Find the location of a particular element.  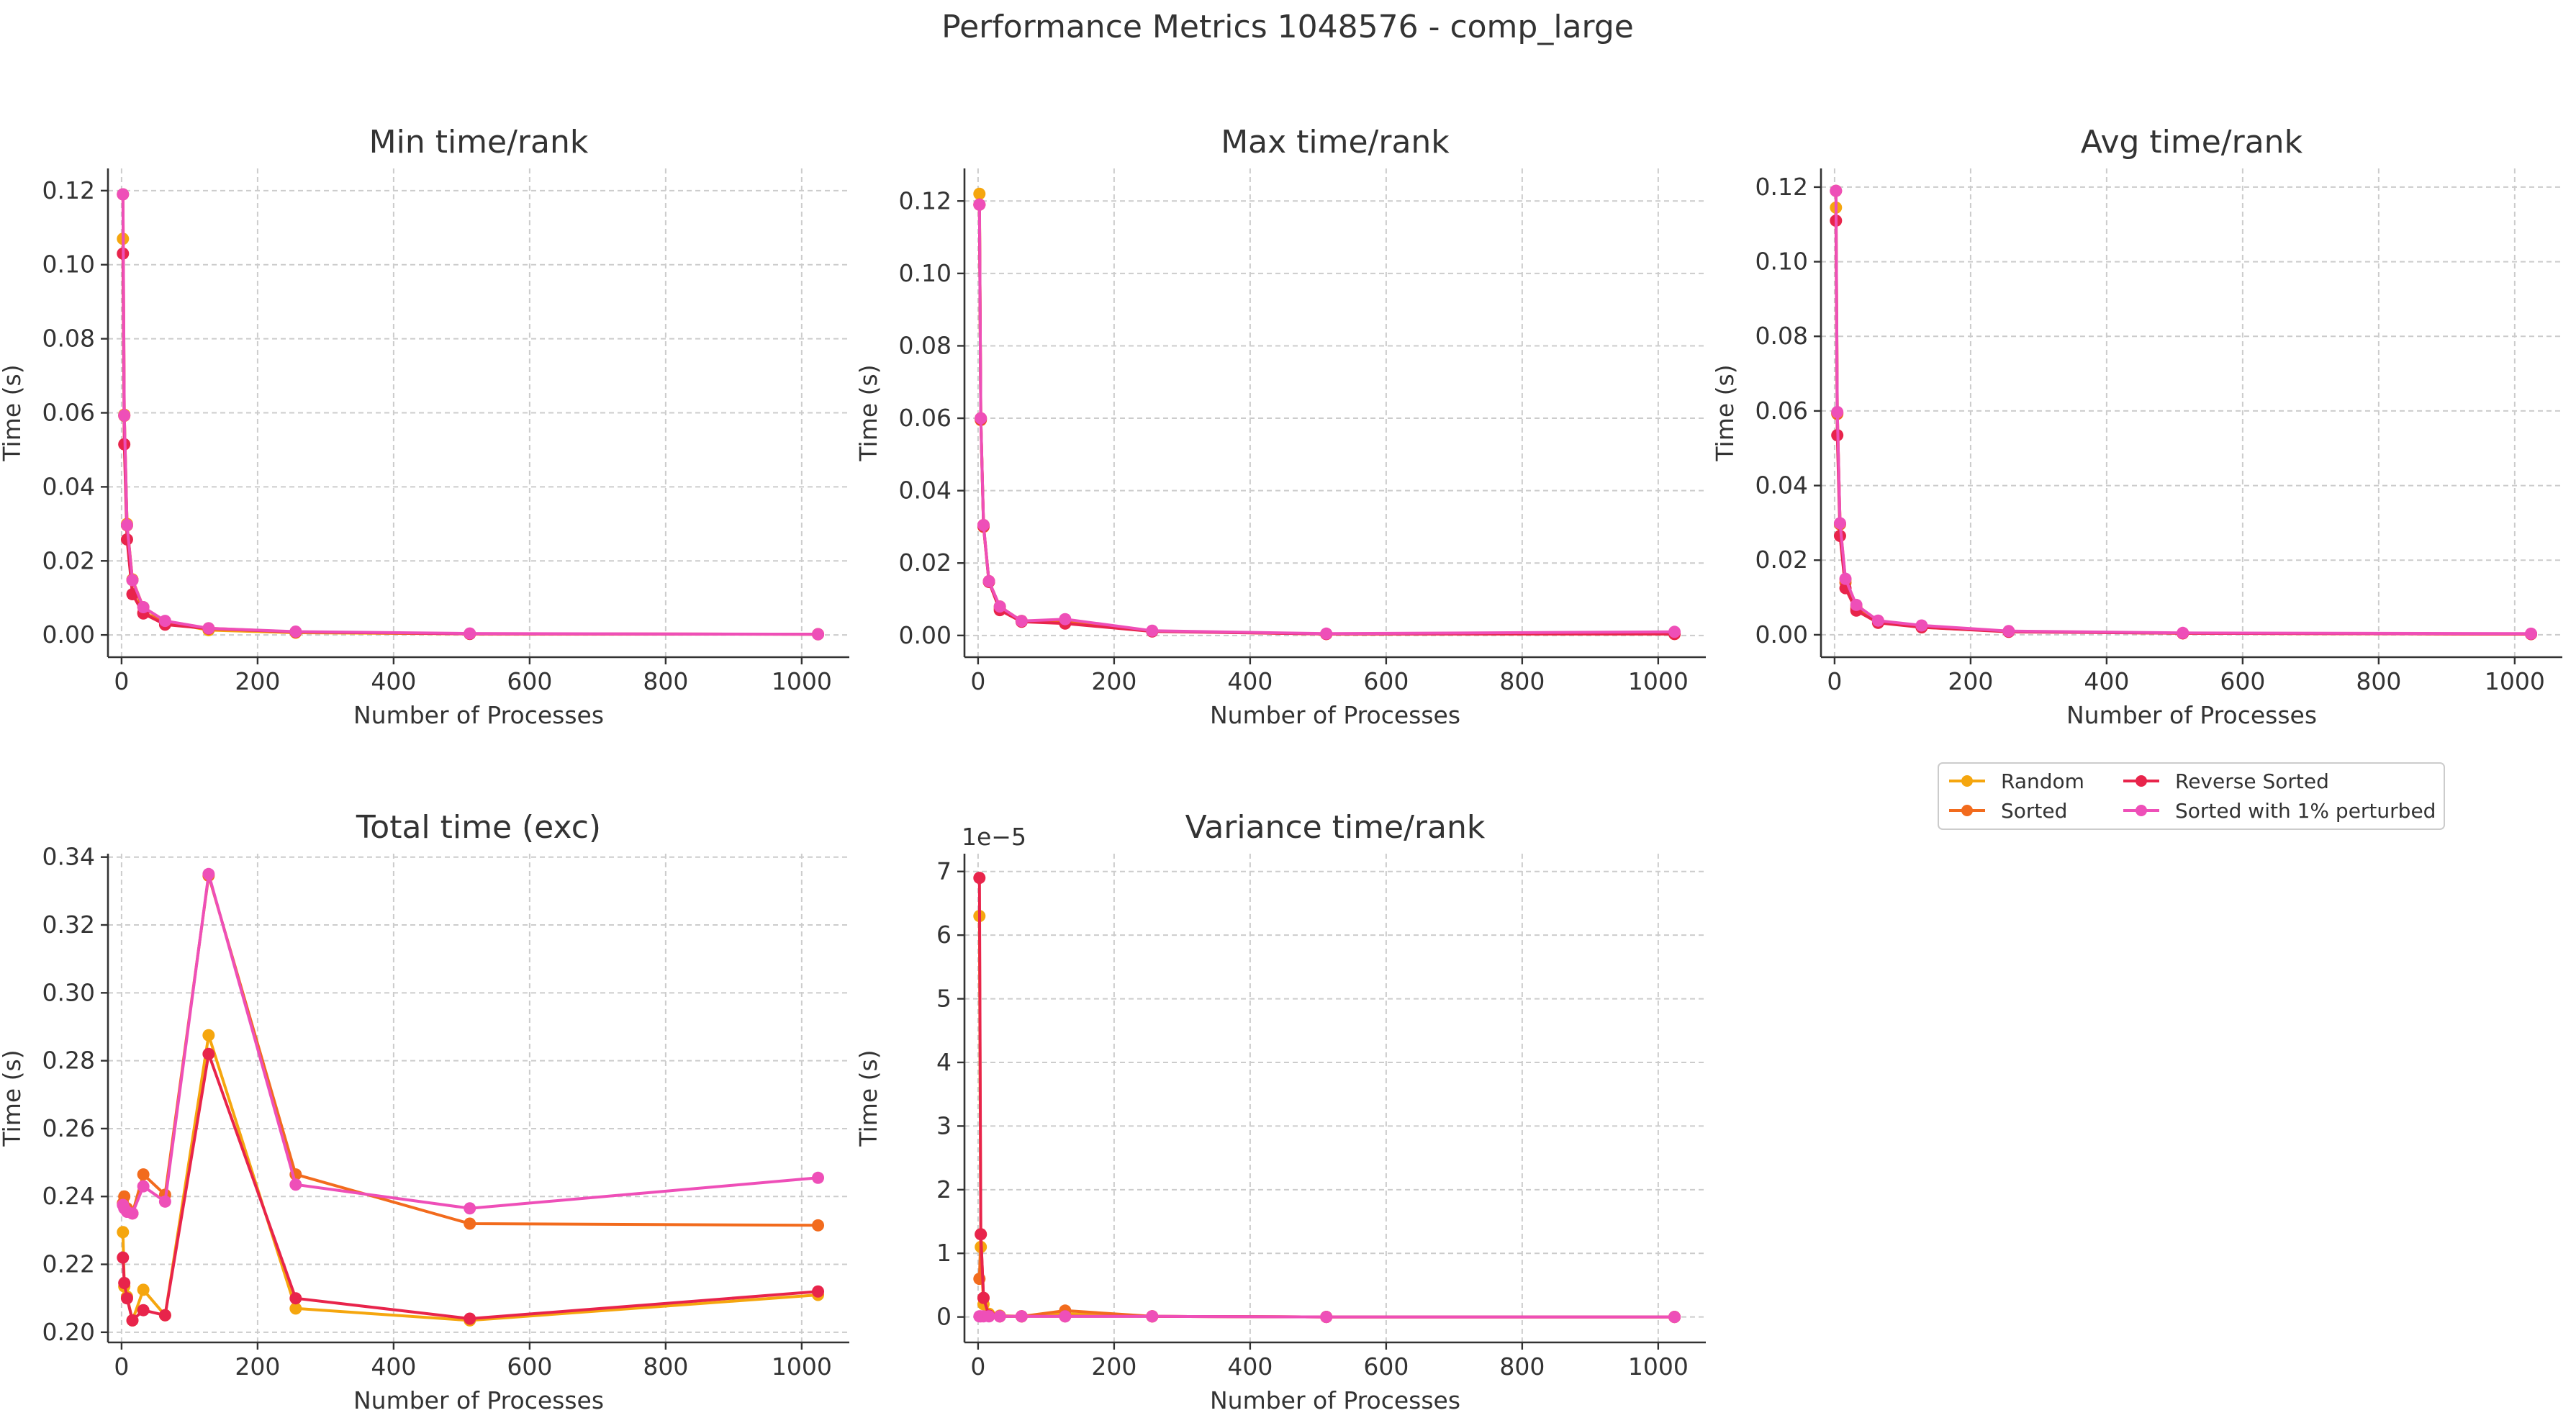

y-tick-label: 4 is located at coordinates (944, 1062).